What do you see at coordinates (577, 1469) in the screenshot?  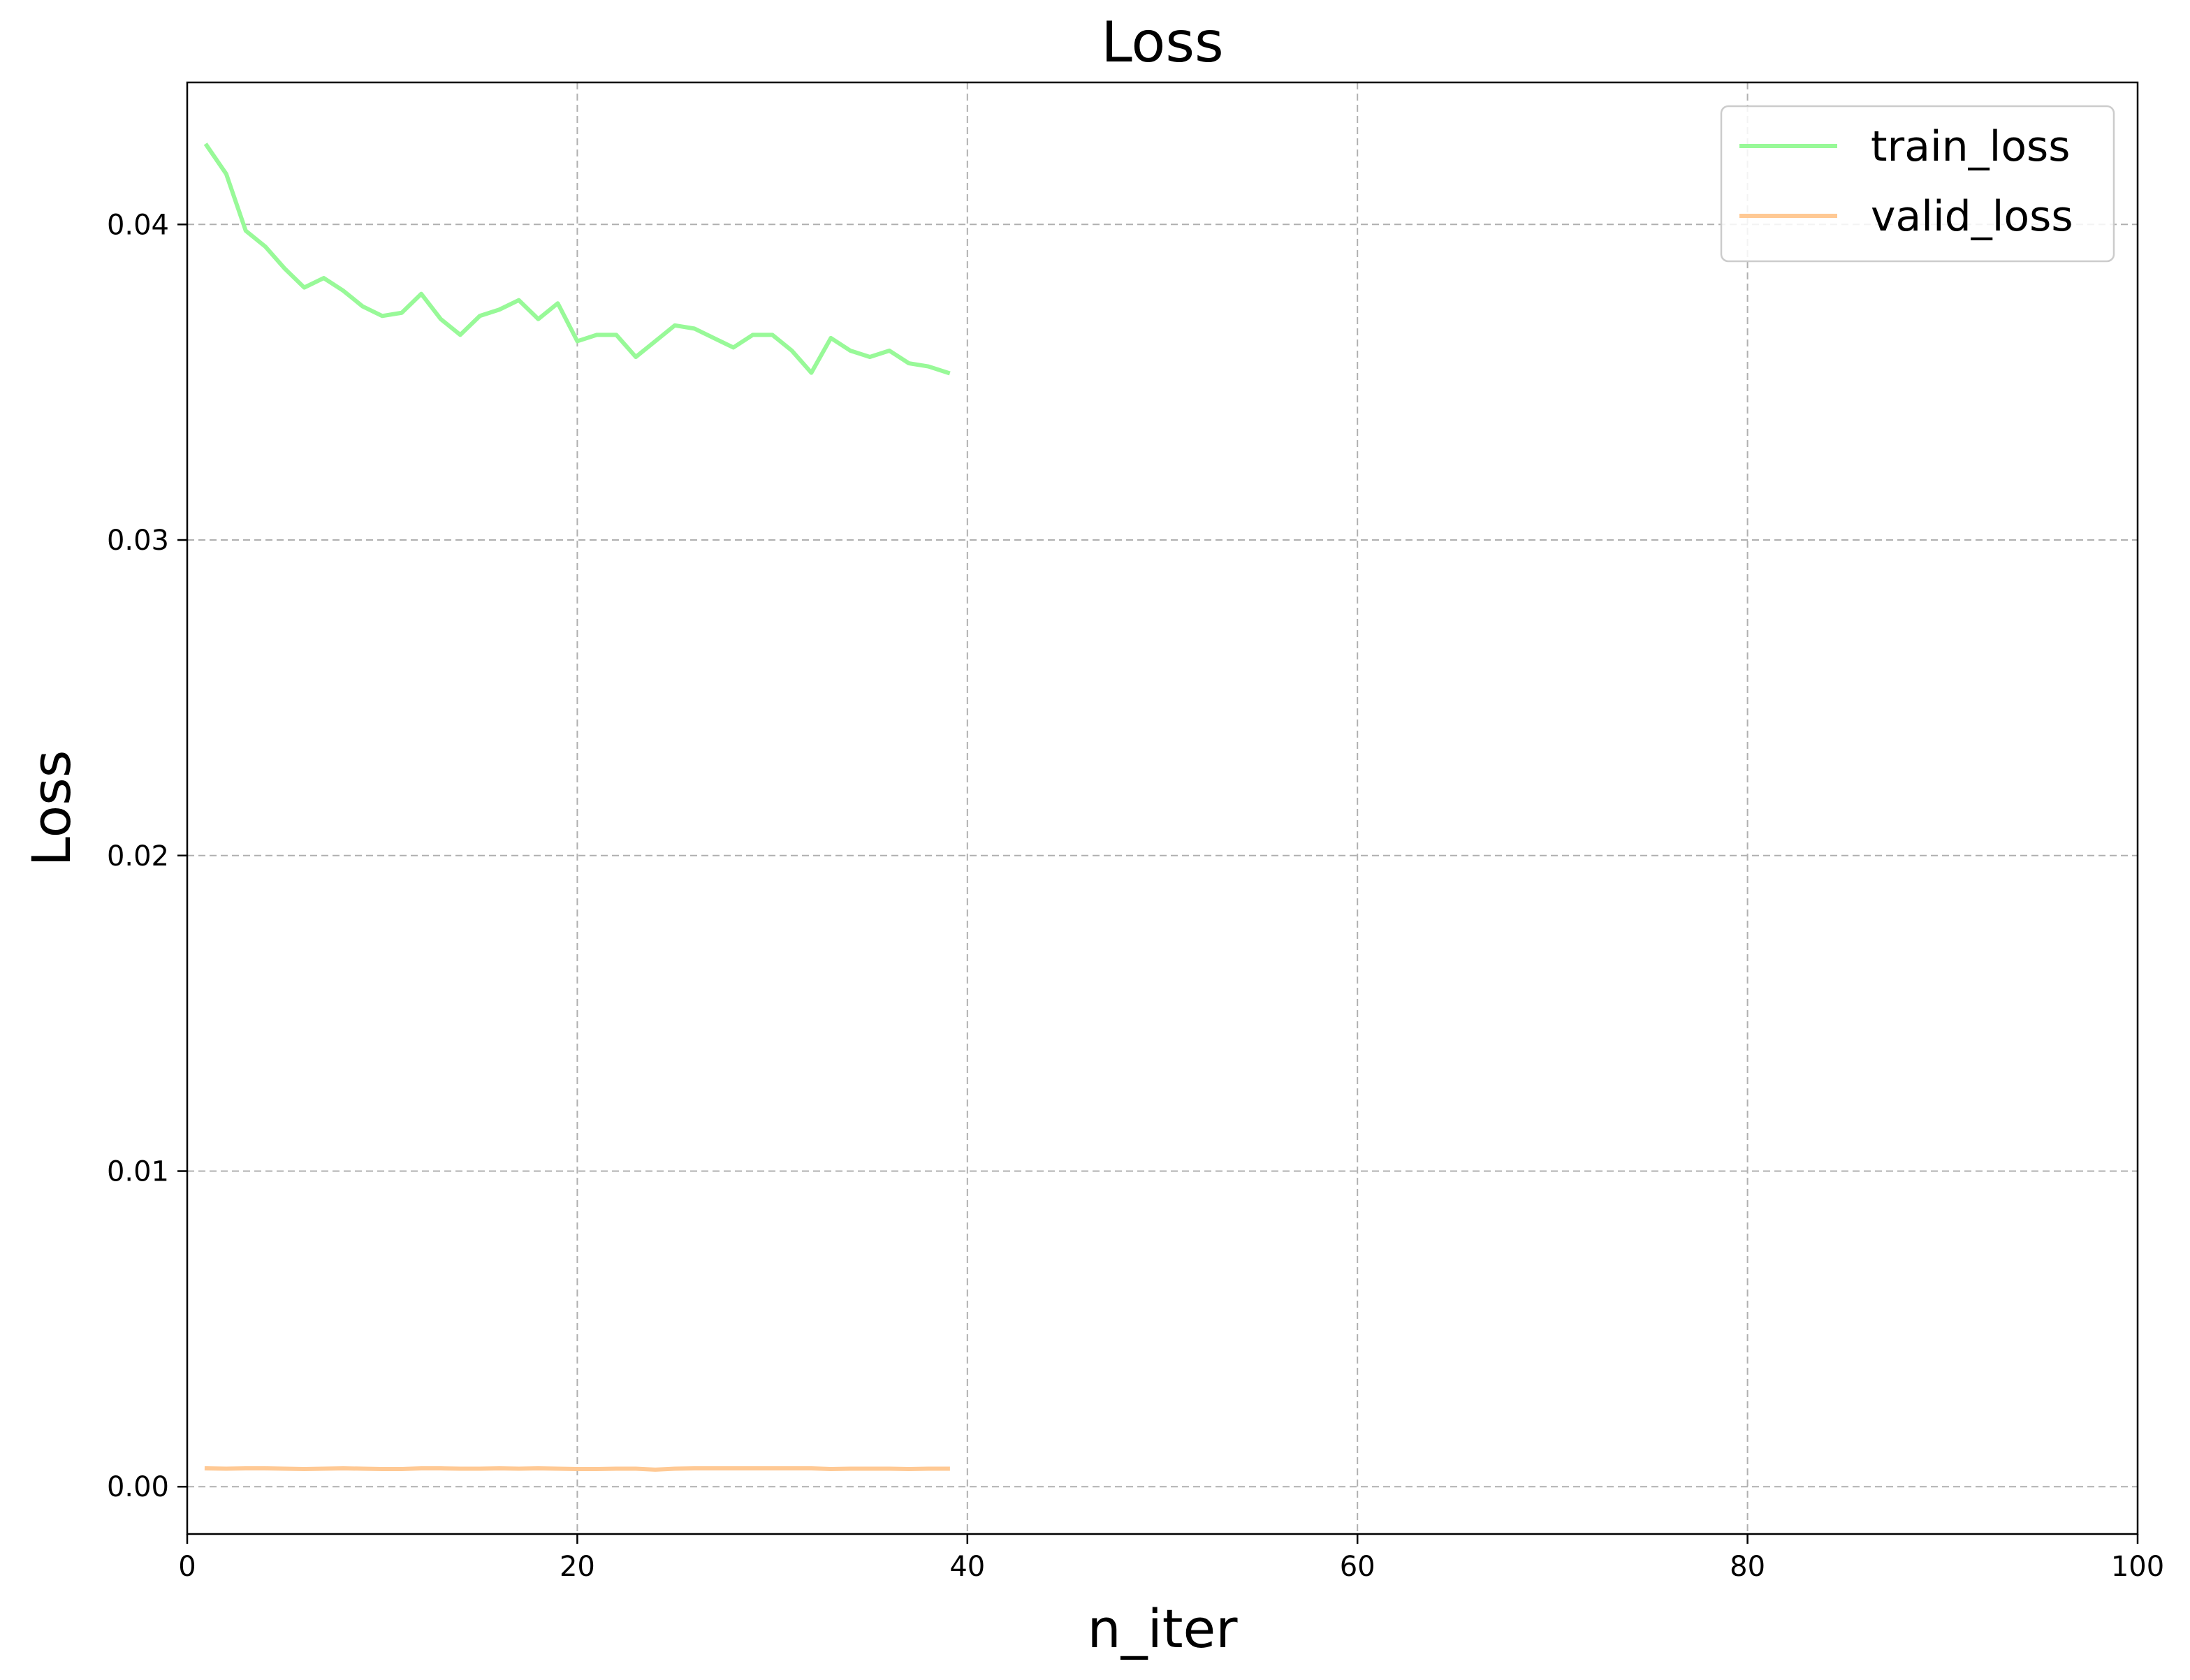 I see `series-line-valid-loss` at bounding box center [577, 1469].